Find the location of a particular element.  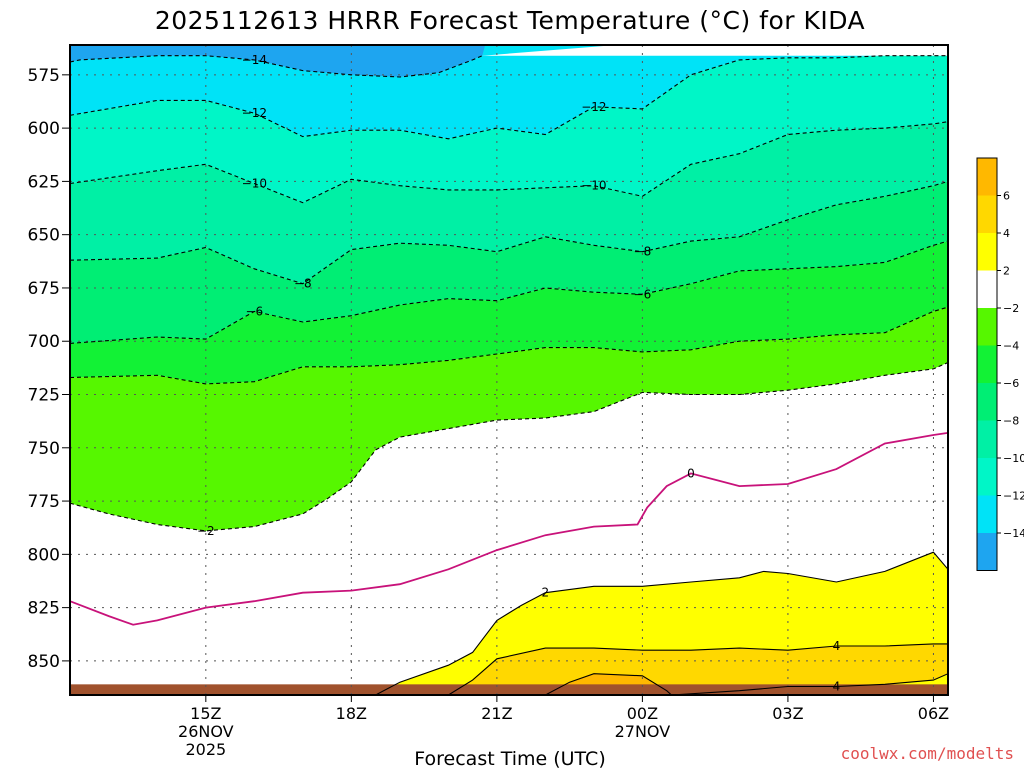

colorbar-label-4: −4 is located at coordinates (1011, 346).